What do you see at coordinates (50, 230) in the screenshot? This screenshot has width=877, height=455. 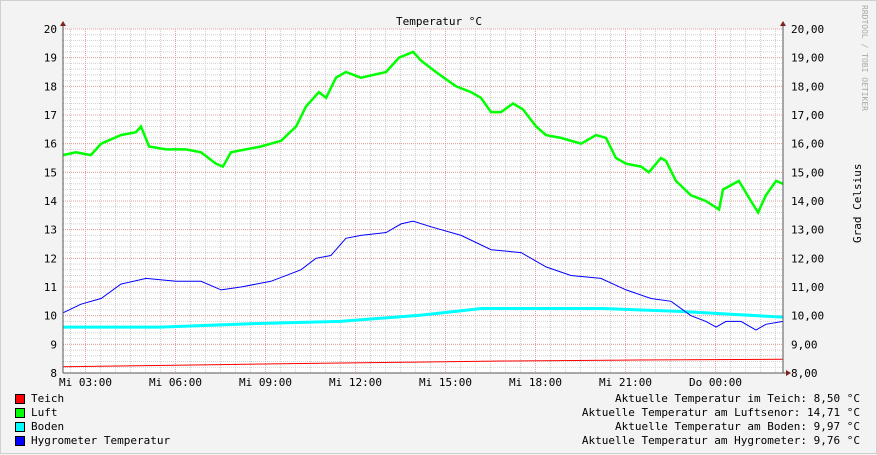 I see `y-tick-label-left: 13` at bounding box center [50, 230].